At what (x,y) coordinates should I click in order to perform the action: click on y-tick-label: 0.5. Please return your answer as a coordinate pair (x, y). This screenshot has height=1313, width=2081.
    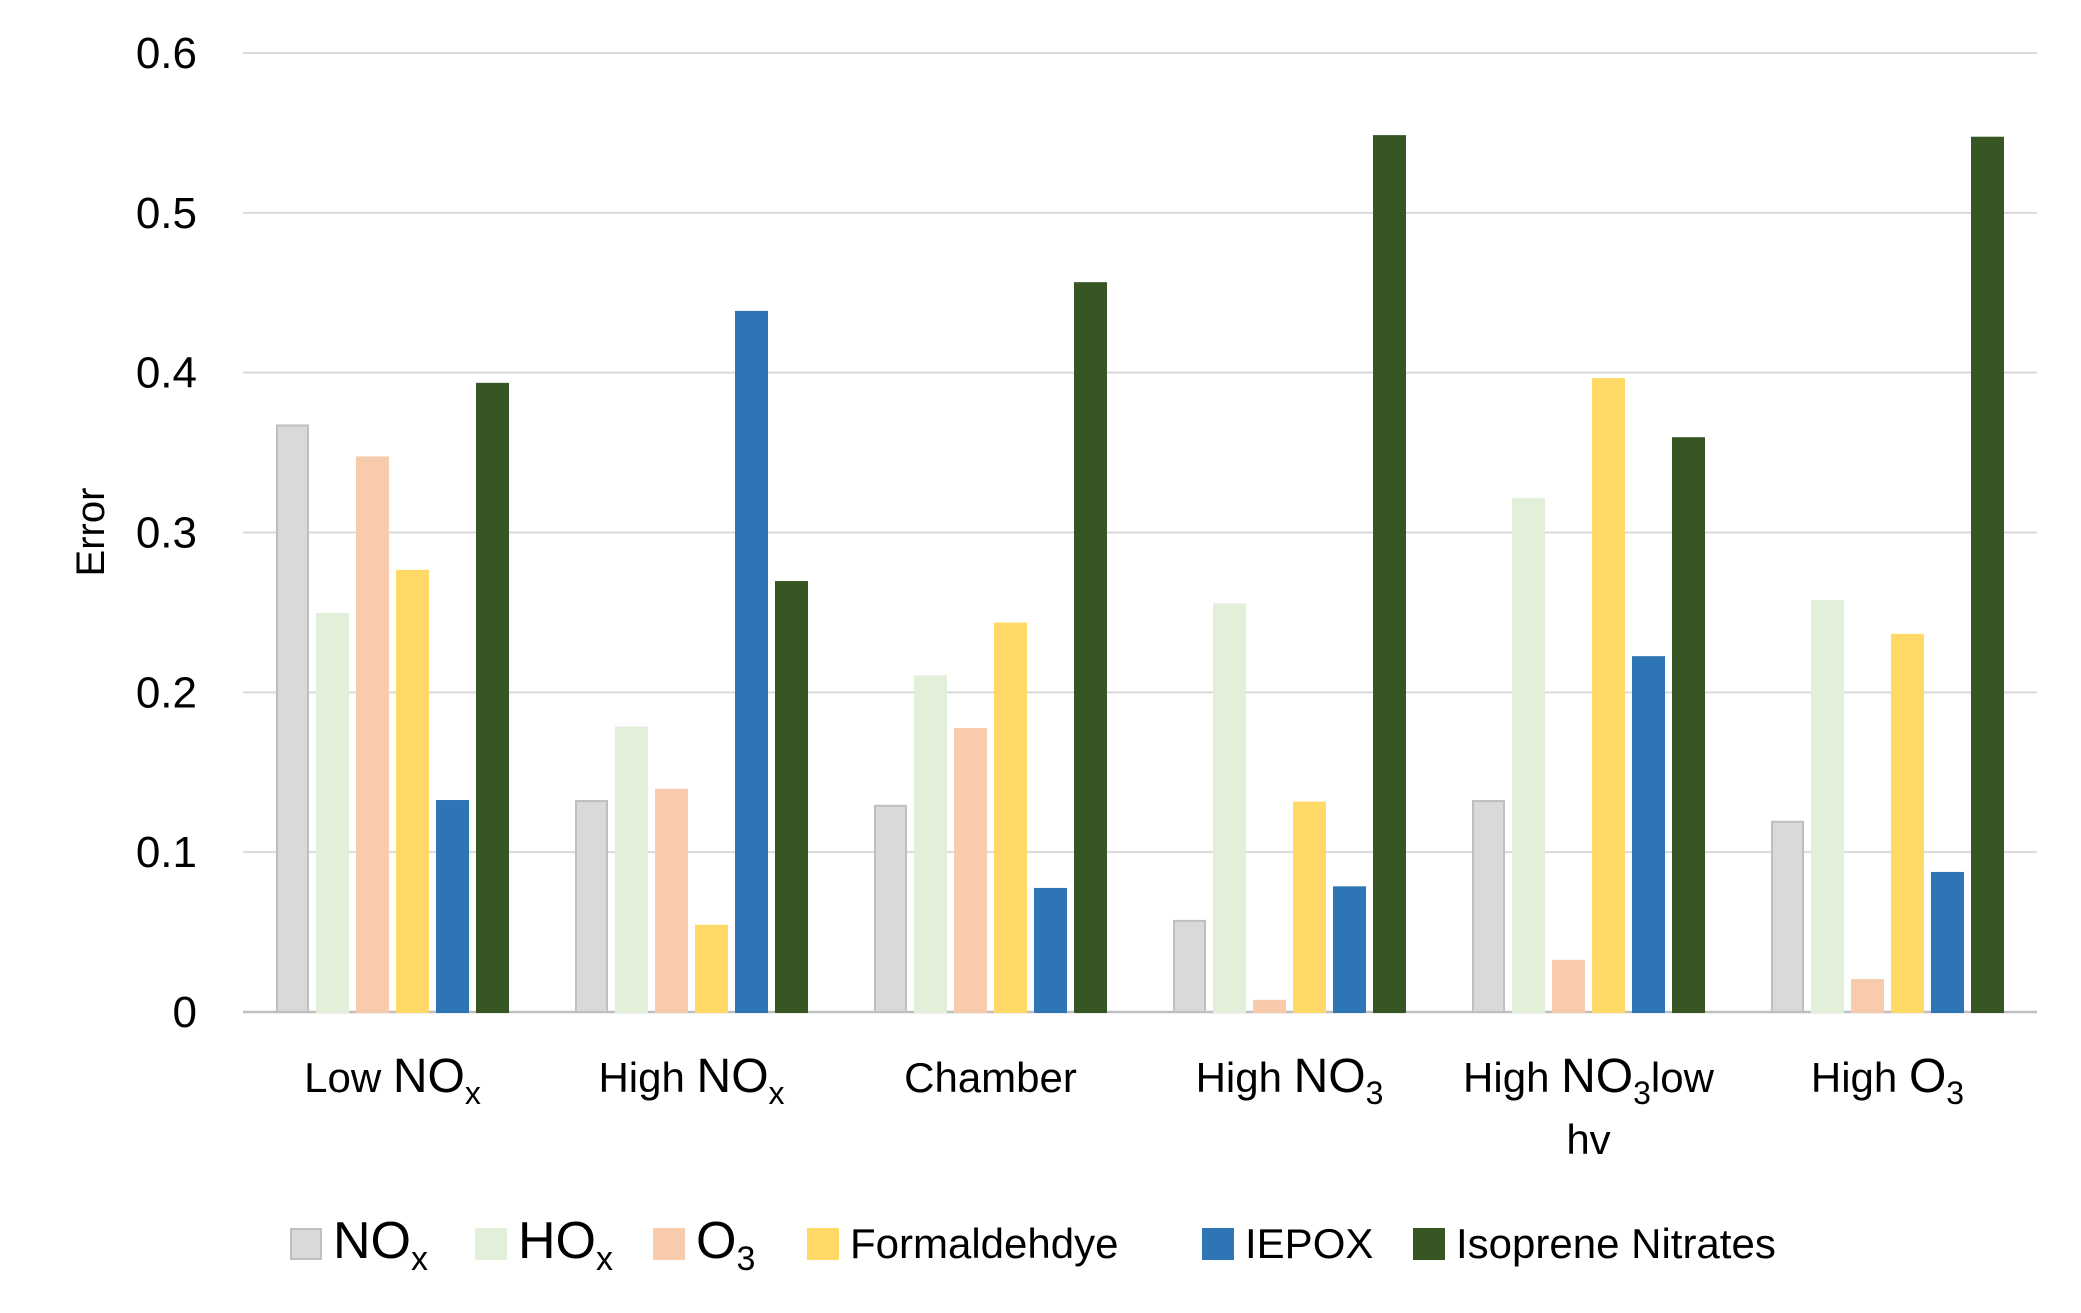
    Looking at the image, I should click on (166, 213).